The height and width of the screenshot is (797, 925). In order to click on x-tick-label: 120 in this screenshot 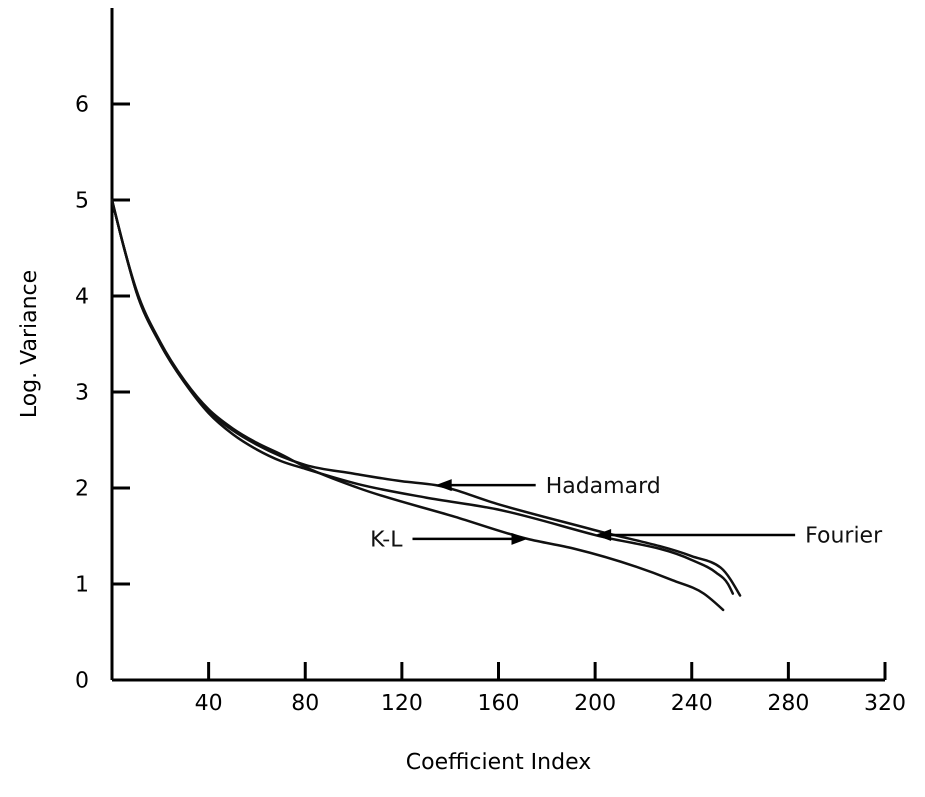, I will do `click(401, 703)`.